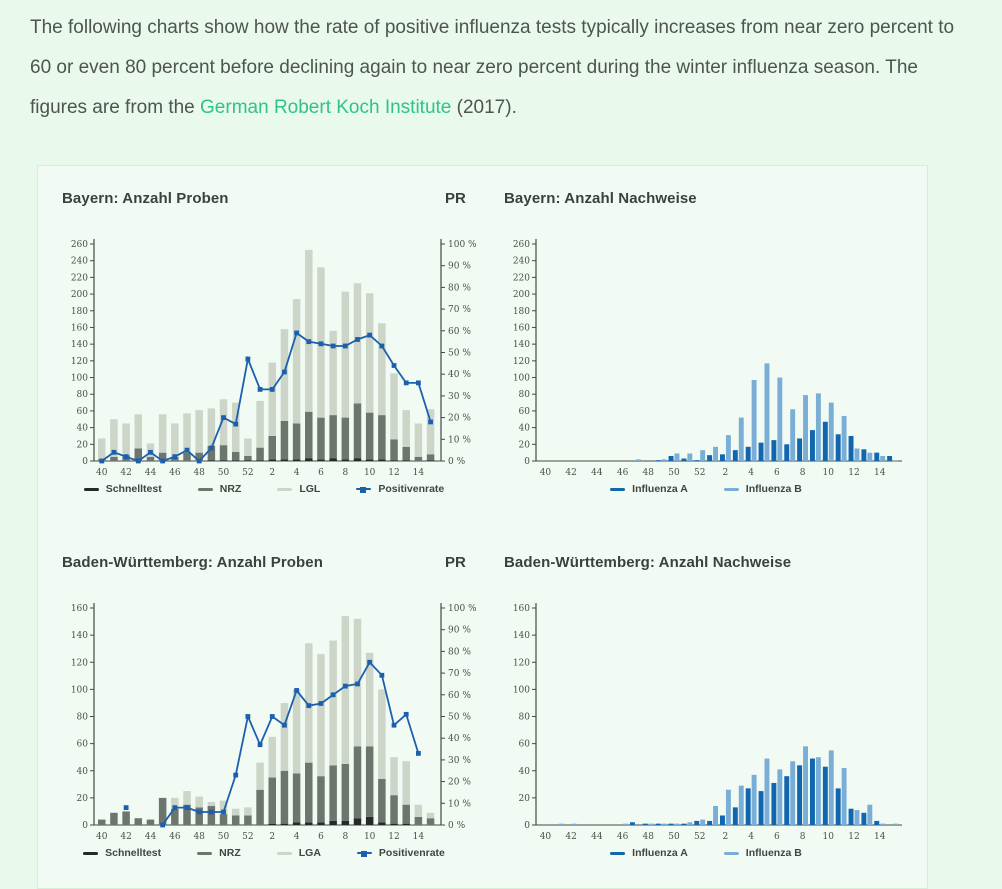  What do you see at coordinates (459, 397) in the screenshot?
I see `svg-text: 30 %` at bounding box center [459, 397].